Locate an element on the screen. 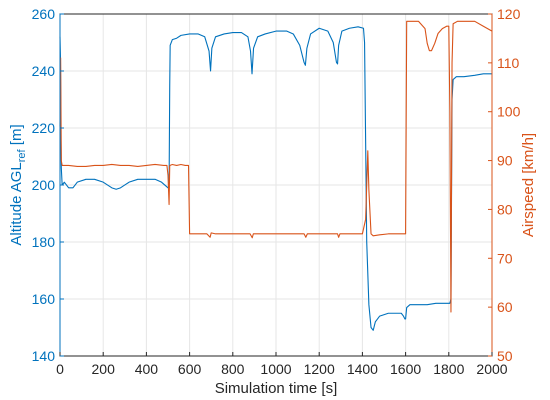 The image size is (550, 400). left-axis-label-sub: ref is located at coordinates (22, 155).